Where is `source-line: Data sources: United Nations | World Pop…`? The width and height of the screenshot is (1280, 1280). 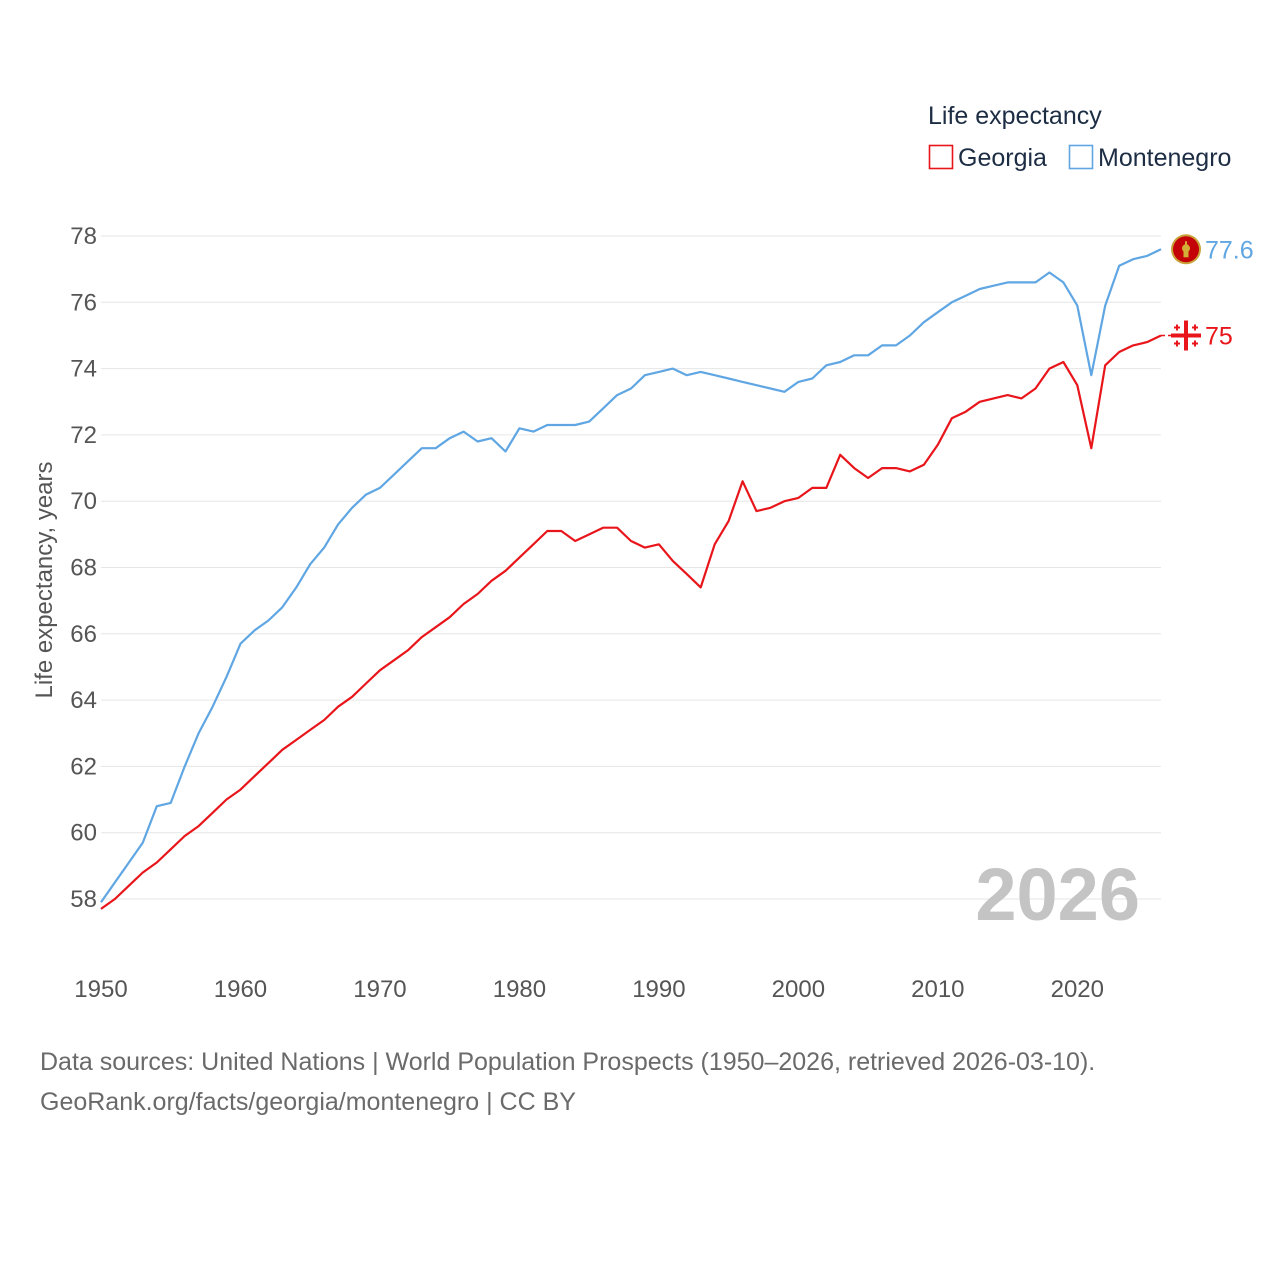 source-line: Data sources: United Nations | World Pop… is located at coordinates (568, 1062).